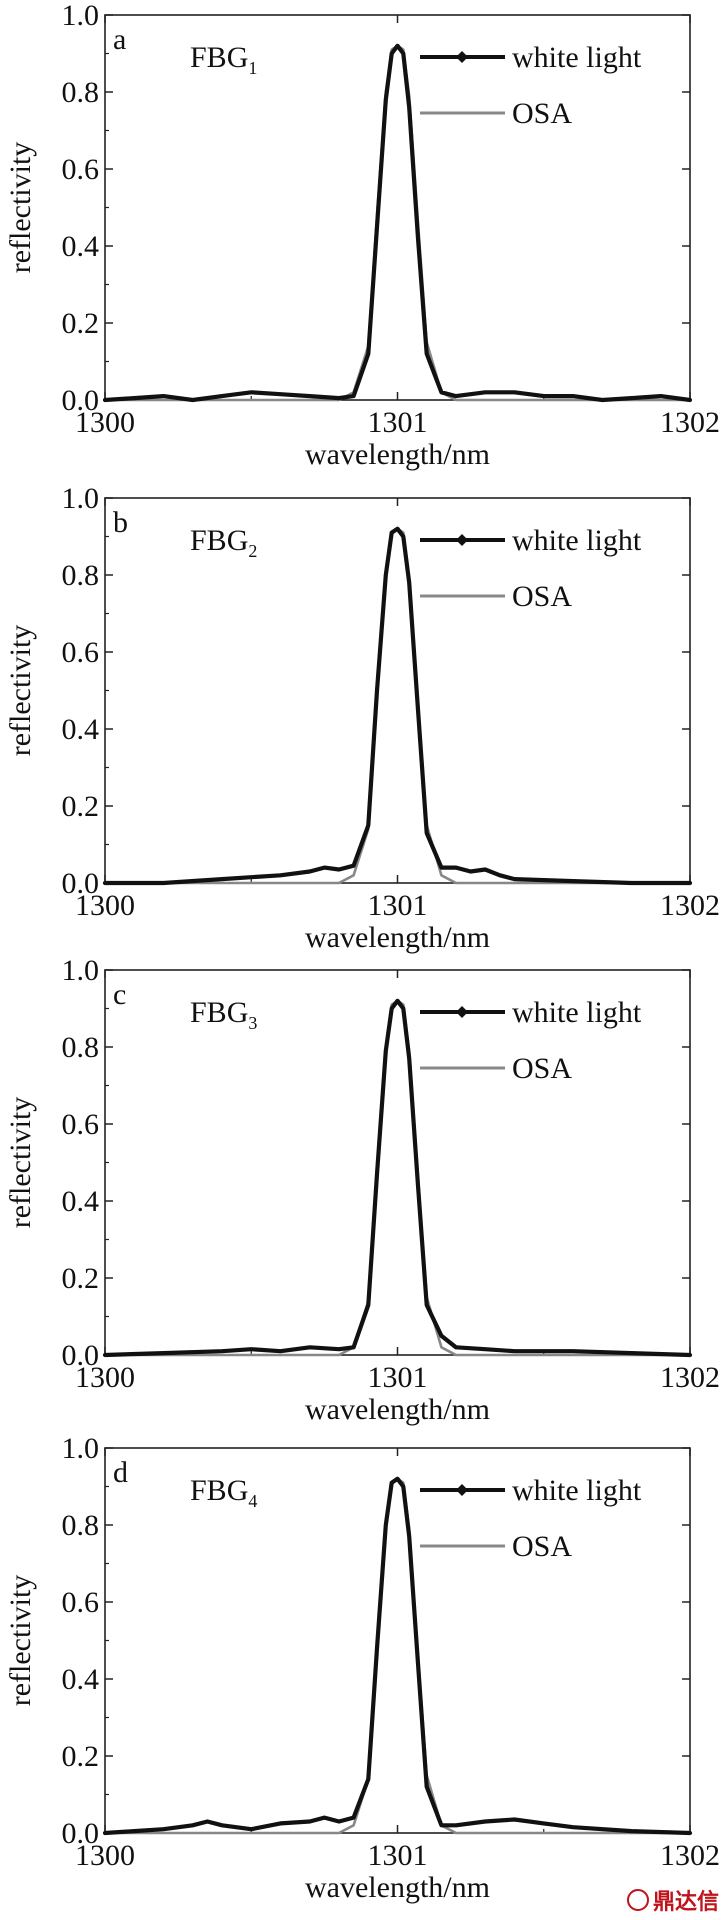 This screenshot has height=1920, width=727. Describe the element at coordinates (252, 68) in the screenshot. I see `grating-label-subscript: 1` at that location.